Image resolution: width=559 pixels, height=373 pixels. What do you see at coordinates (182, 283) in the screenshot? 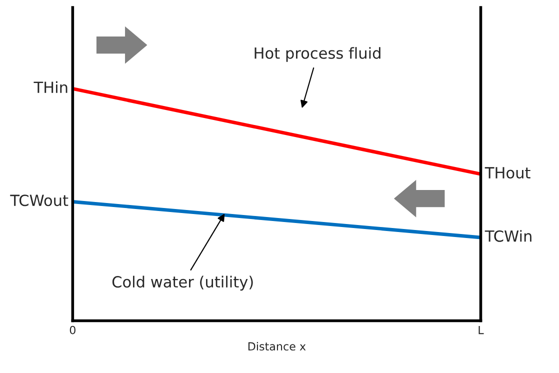
I see `annotation: Cold water (utility)` at bounding box center [182, 283].